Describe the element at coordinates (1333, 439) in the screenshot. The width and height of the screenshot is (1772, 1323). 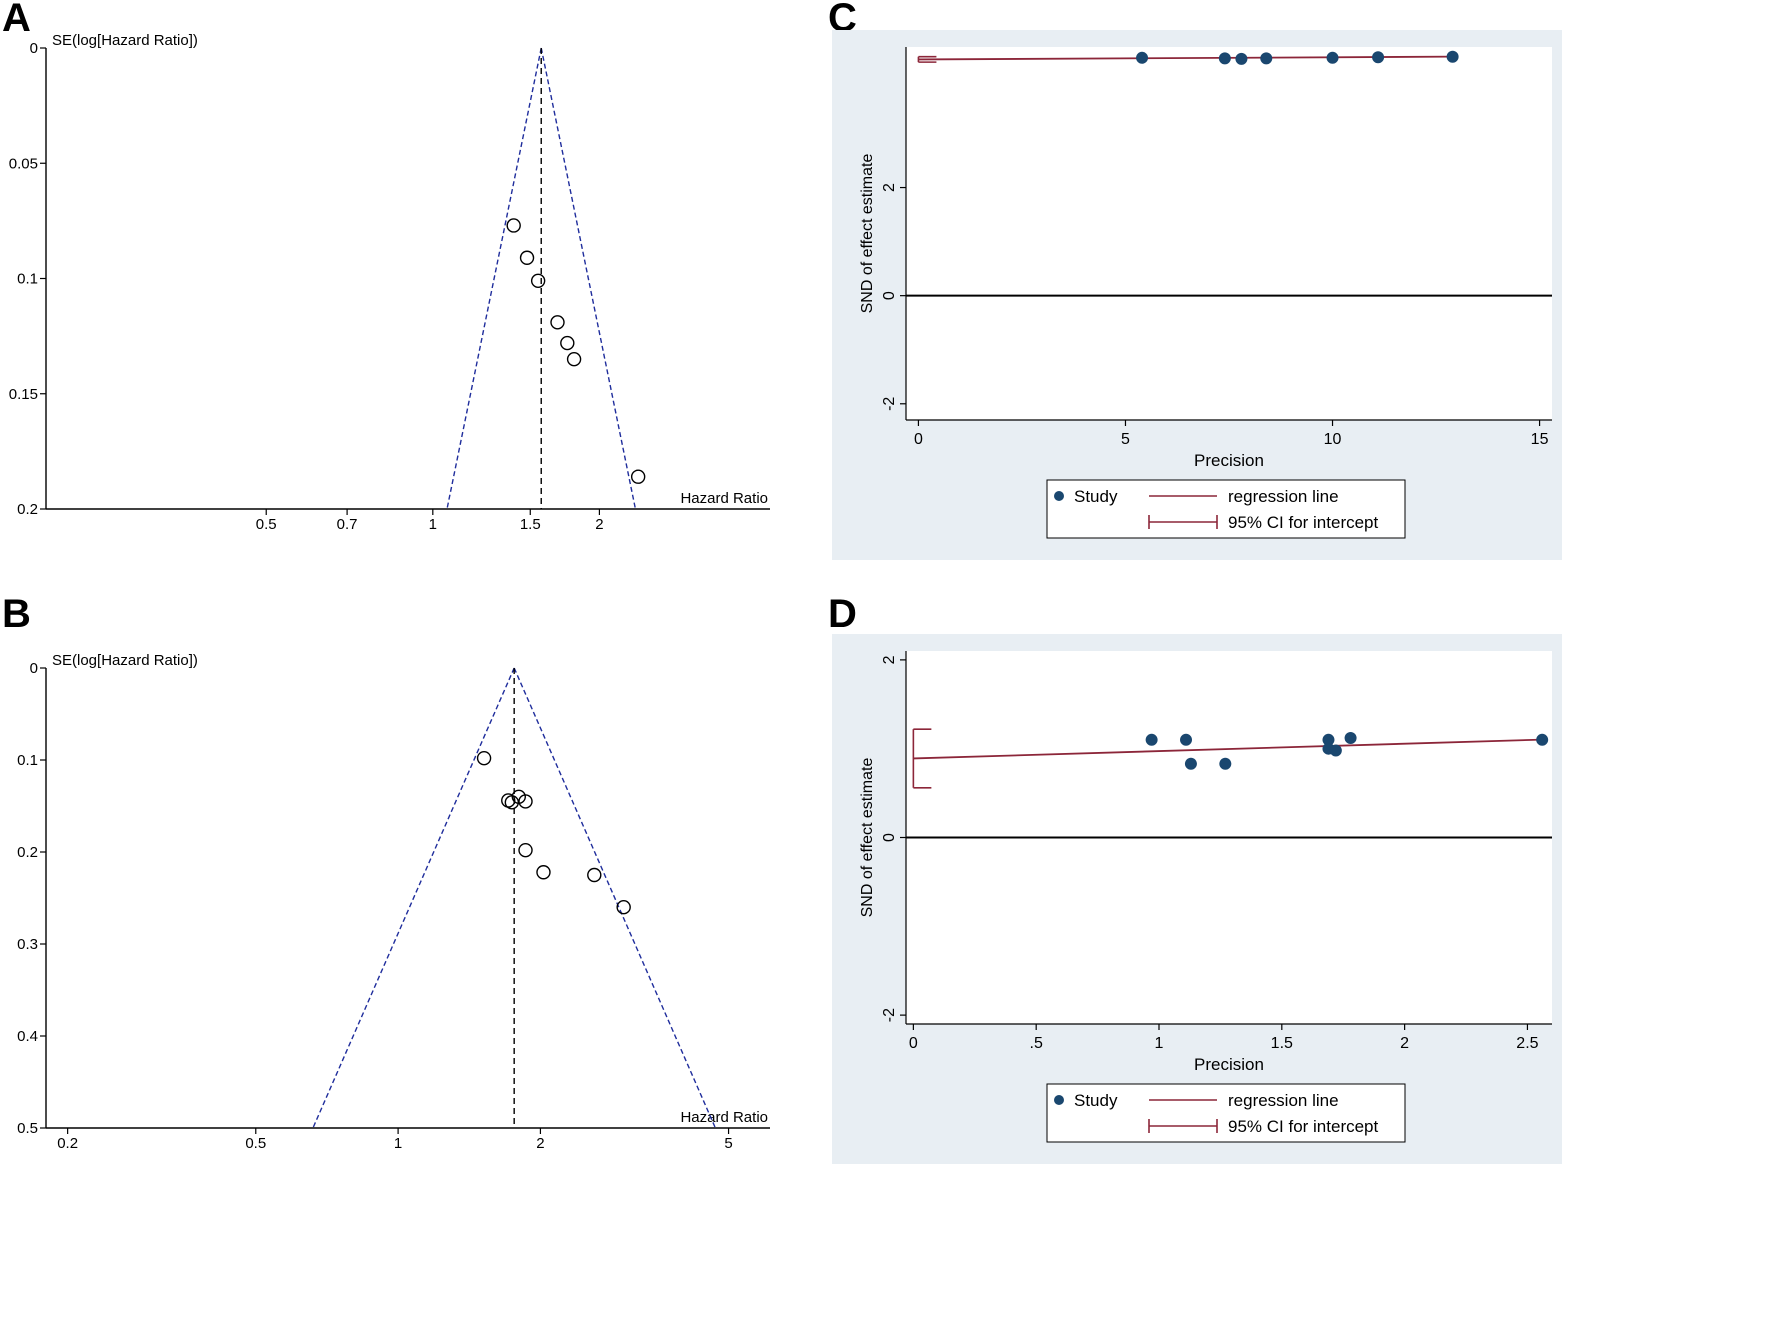
I see `x-tick-label: 10` at that location.